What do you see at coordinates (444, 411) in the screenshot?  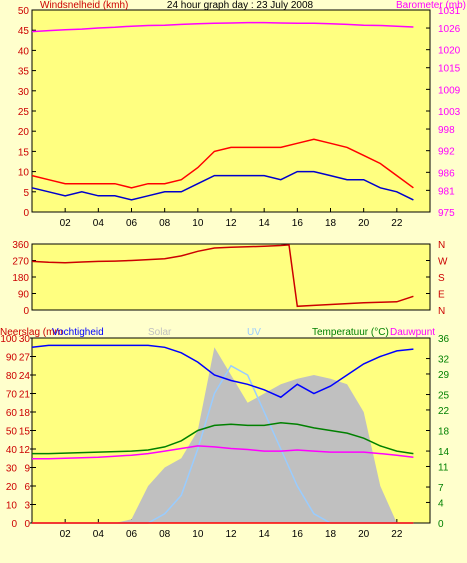 I see `y2-tick-label: 22` at bounding box center [444, 411].